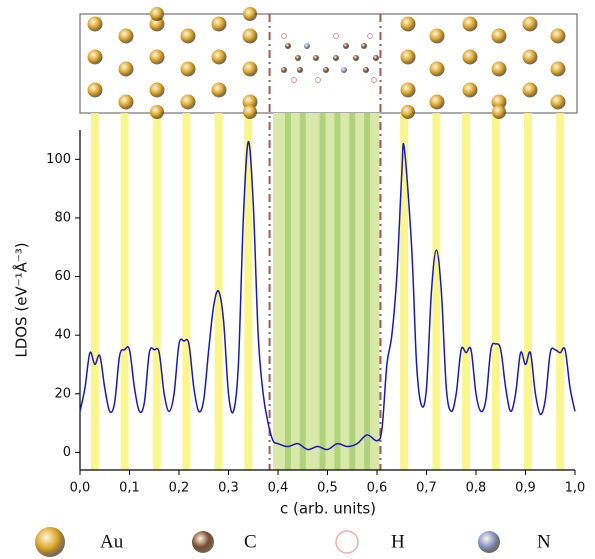 Image resolution: width=595 pixels, height=559 pixels. What do you see at coordinates (112, 541) in the screenshot?
I see `legend-label: Au` at bounding box center [112, 541].